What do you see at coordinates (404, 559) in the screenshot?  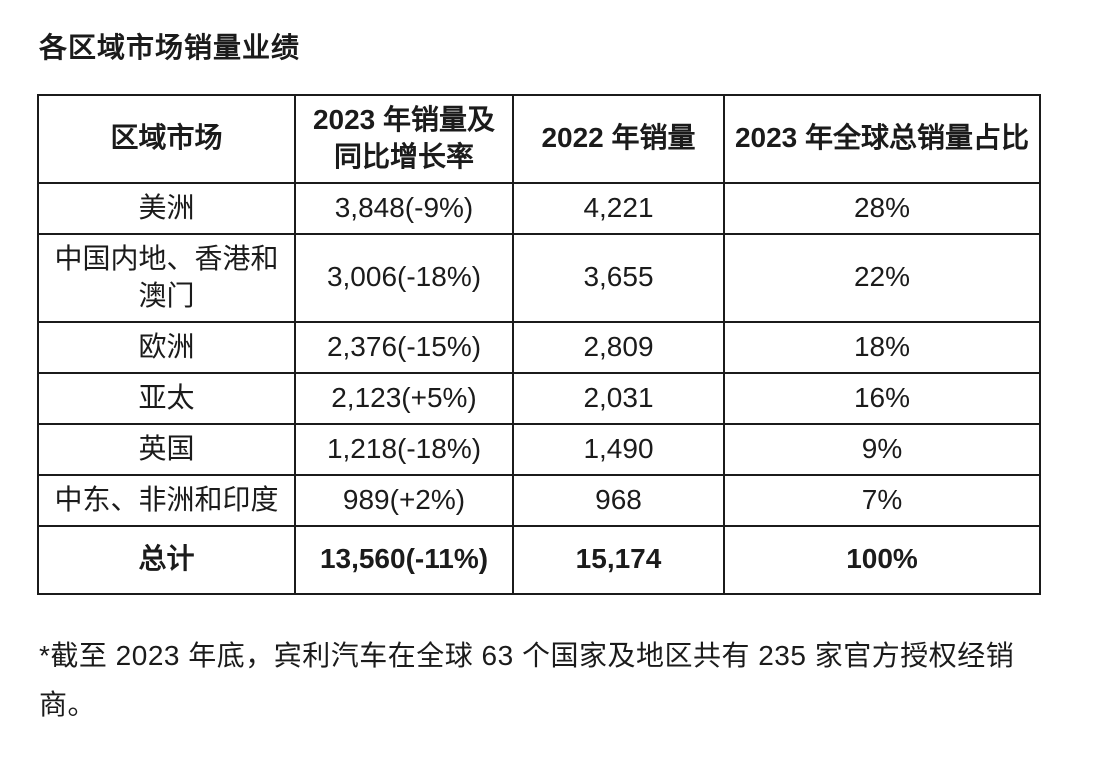 I see `sales-2023-cell: 13,560(-11%)` at bounding box center [404, 559].